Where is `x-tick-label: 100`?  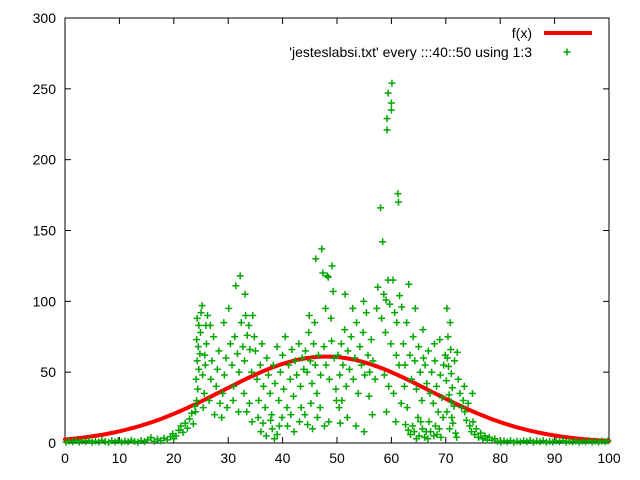
x-tick-label: 100 is located at coordinates (609, 458).